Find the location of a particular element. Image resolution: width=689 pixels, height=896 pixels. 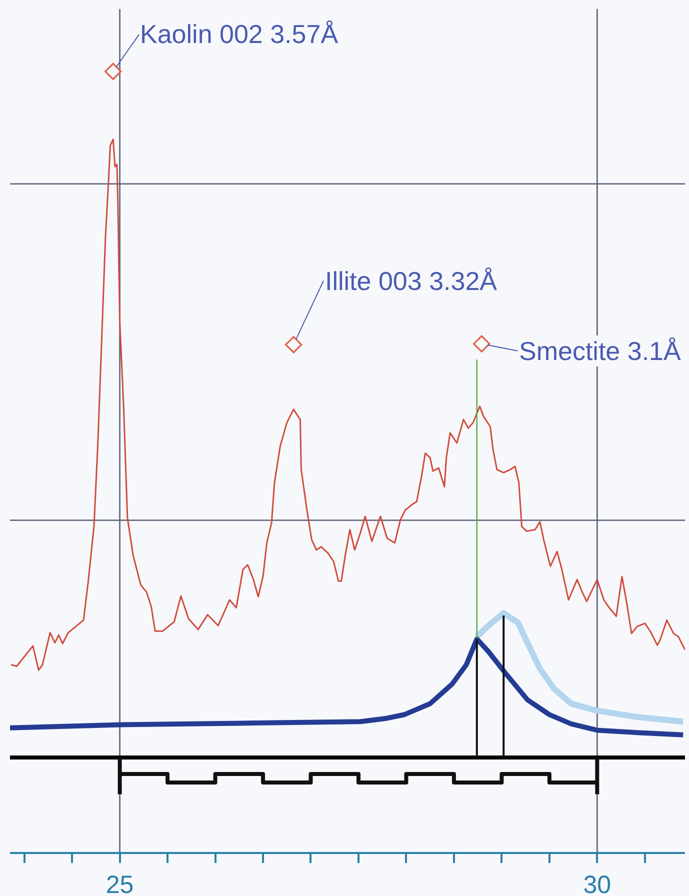

annotation: Kaolin 002 3.57Å is located at coordinates (239, 34).